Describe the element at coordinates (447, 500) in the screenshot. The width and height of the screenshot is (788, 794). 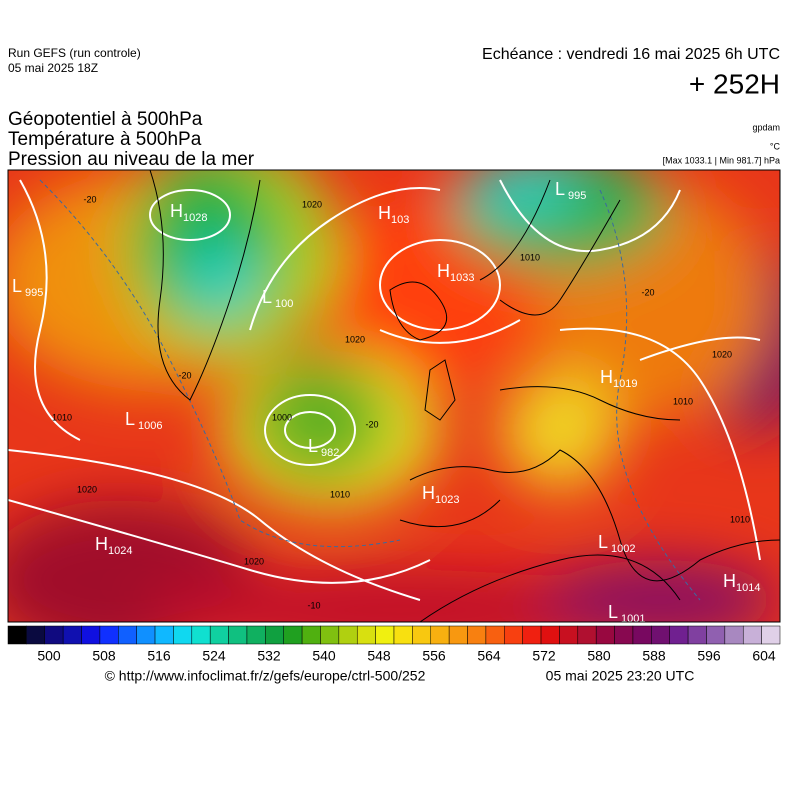
I see `center-value: 1023` at that location.